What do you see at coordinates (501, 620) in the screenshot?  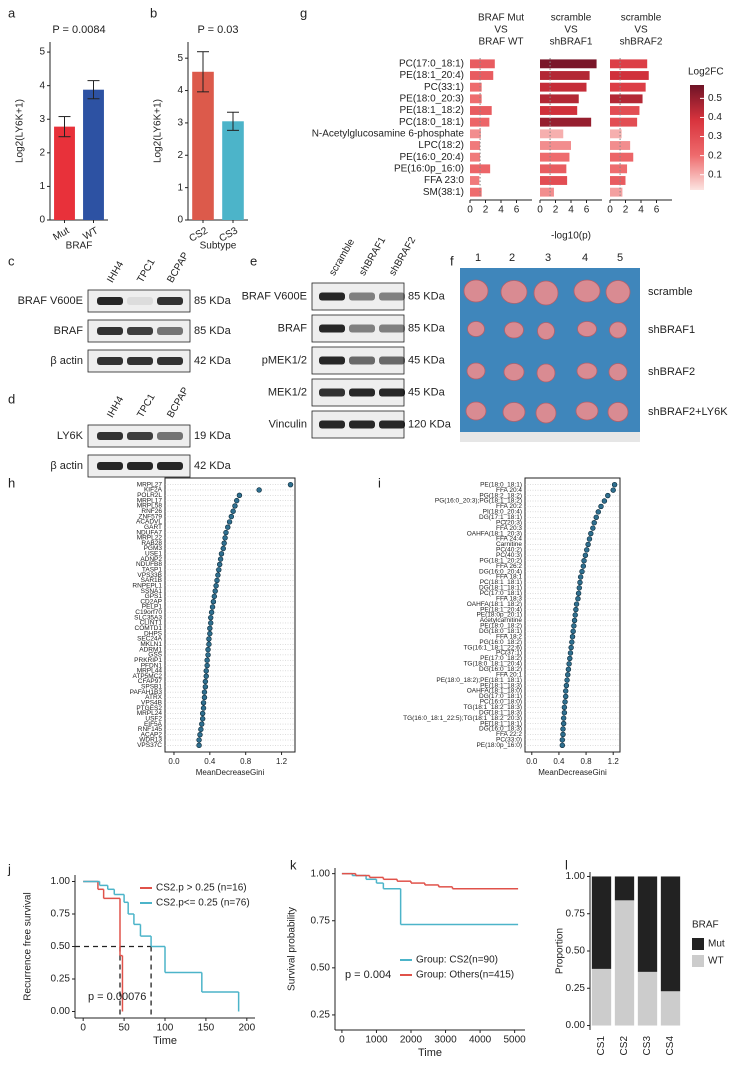 I see `row-label: Acetylcarnitine` at bounding box center [501, 620].